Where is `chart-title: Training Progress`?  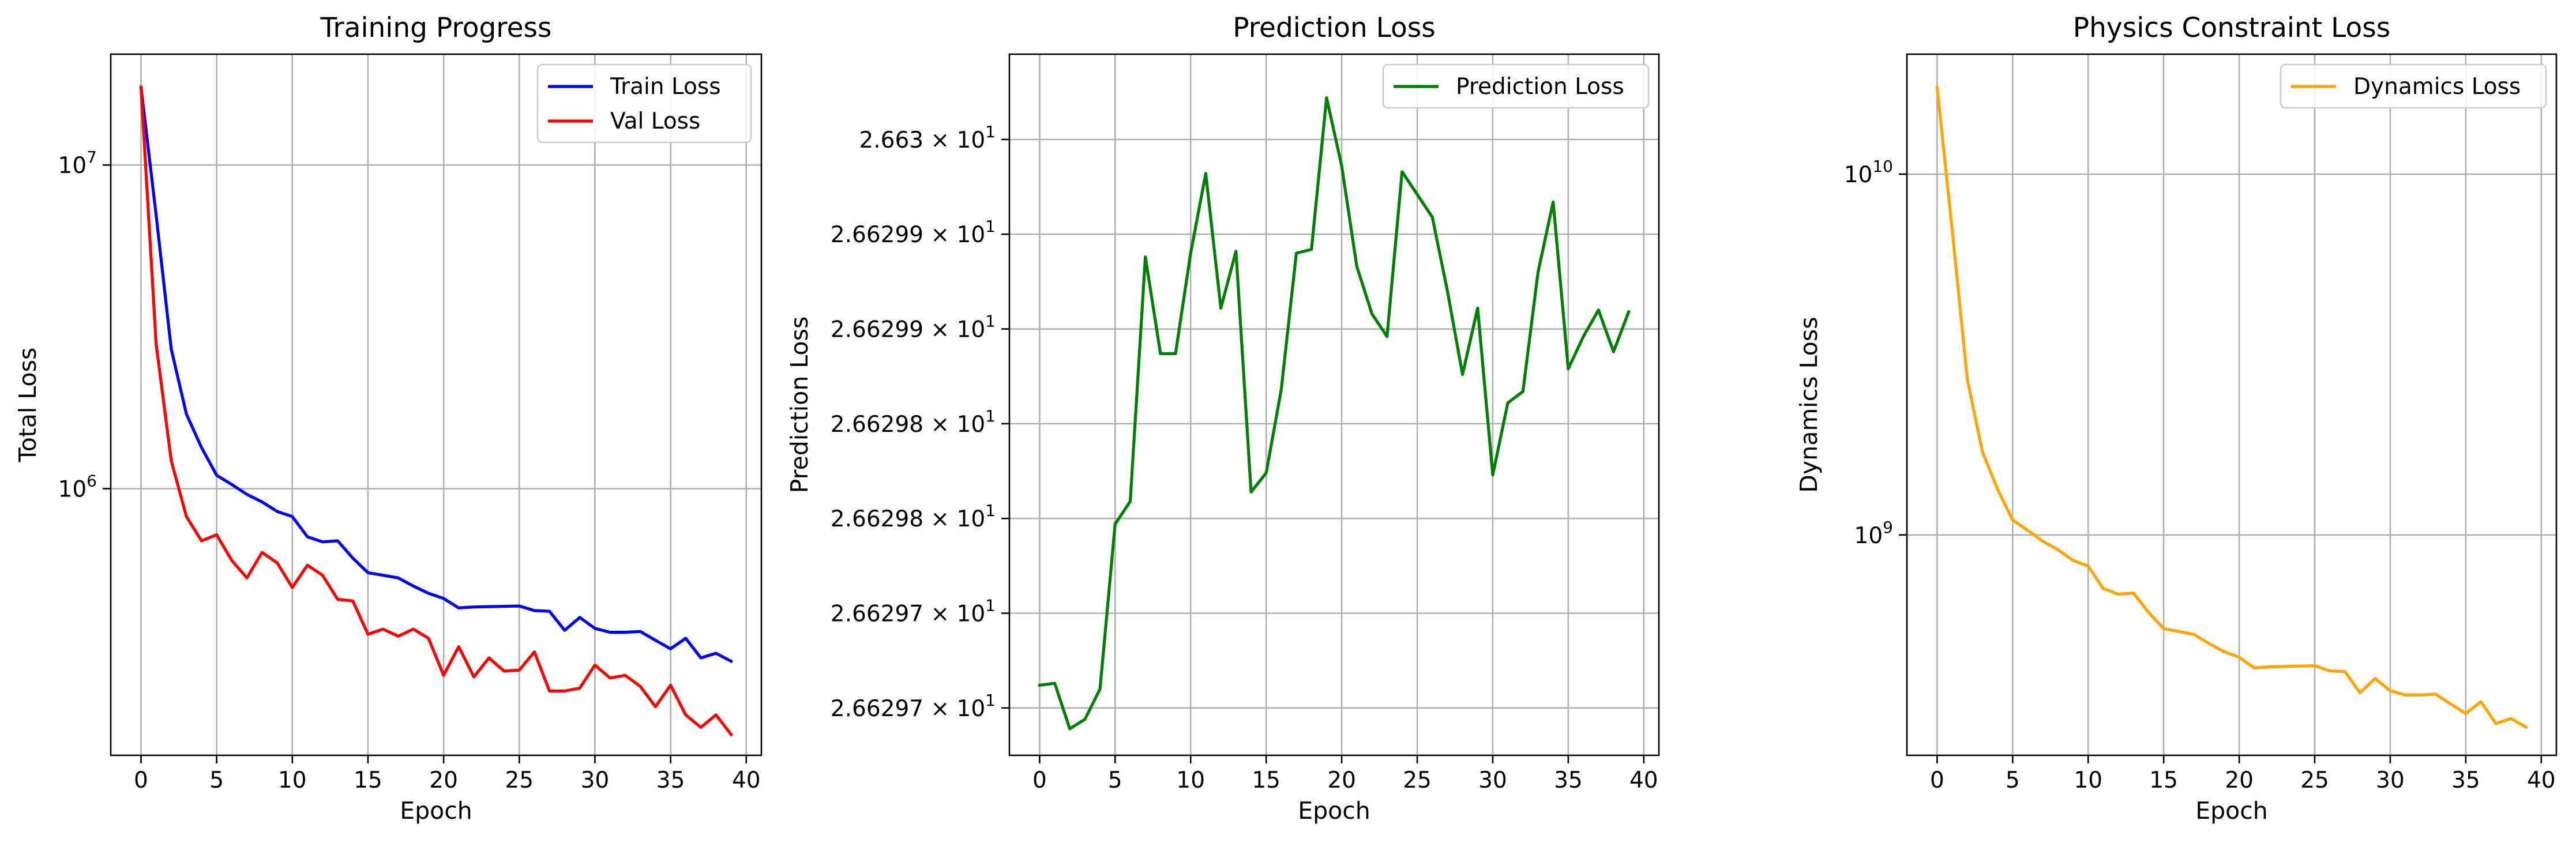
chart-title: Training Progress is located at coordinates (436, 28).